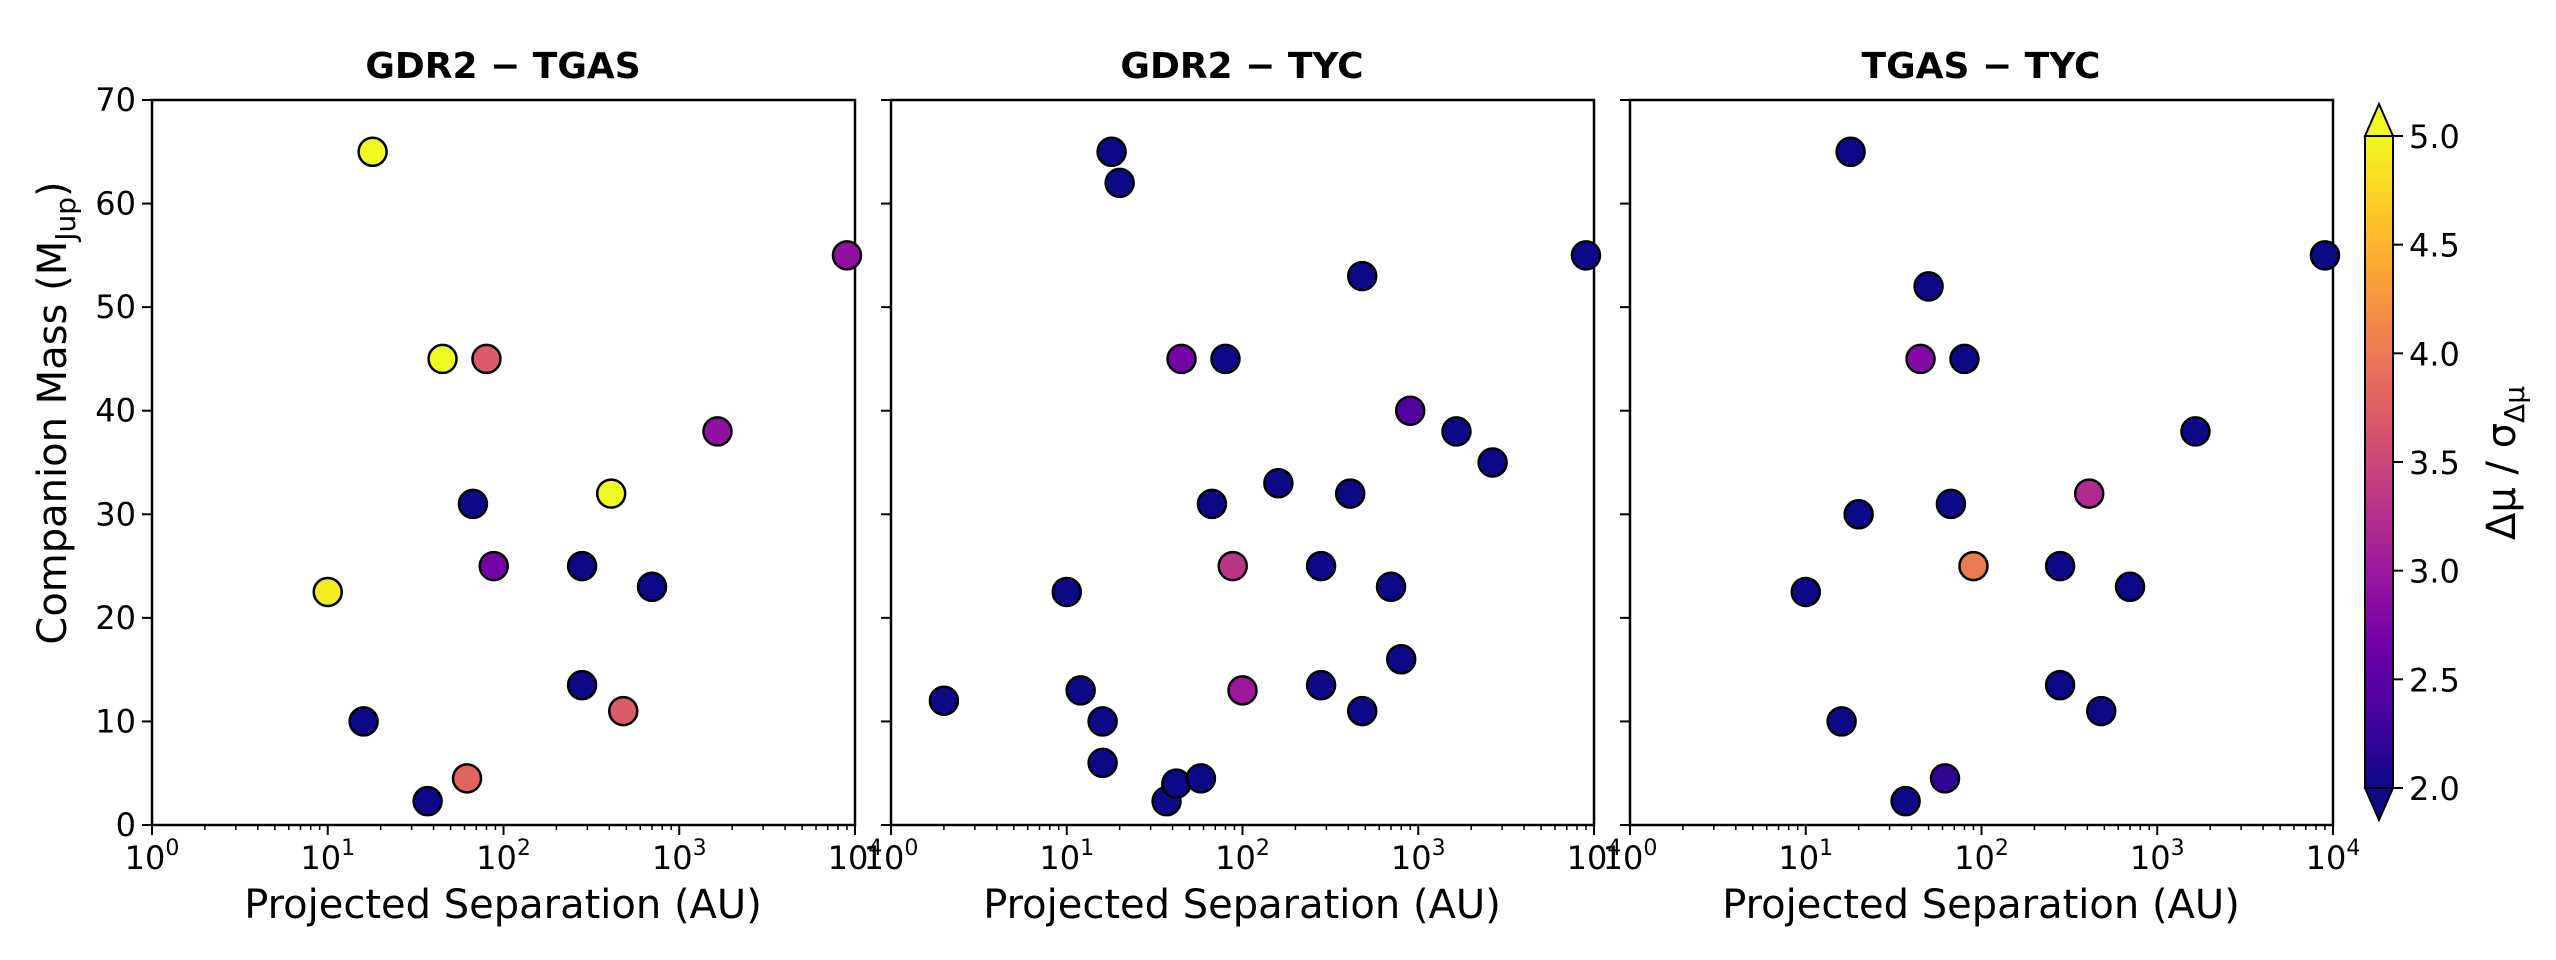 The width and height of the screenshot is (2556, 960). Describe the element at coordinates (1981, 66) in the screenshot. I see `panel-title: TGAS − TYC` at that location.